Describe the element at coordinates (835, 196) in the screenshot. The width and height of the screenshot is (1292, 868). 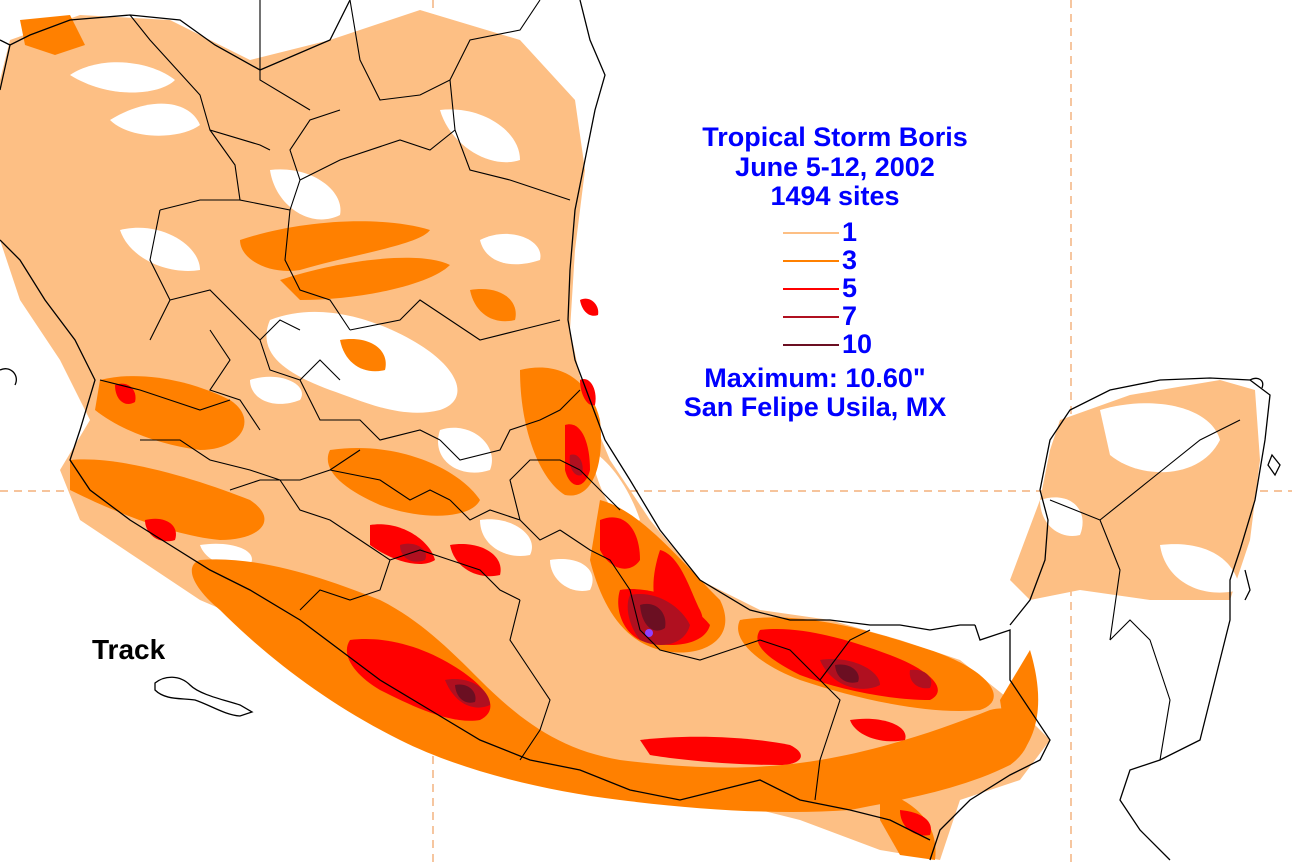
I see `map-sites-count: 1494 sites` at that location.